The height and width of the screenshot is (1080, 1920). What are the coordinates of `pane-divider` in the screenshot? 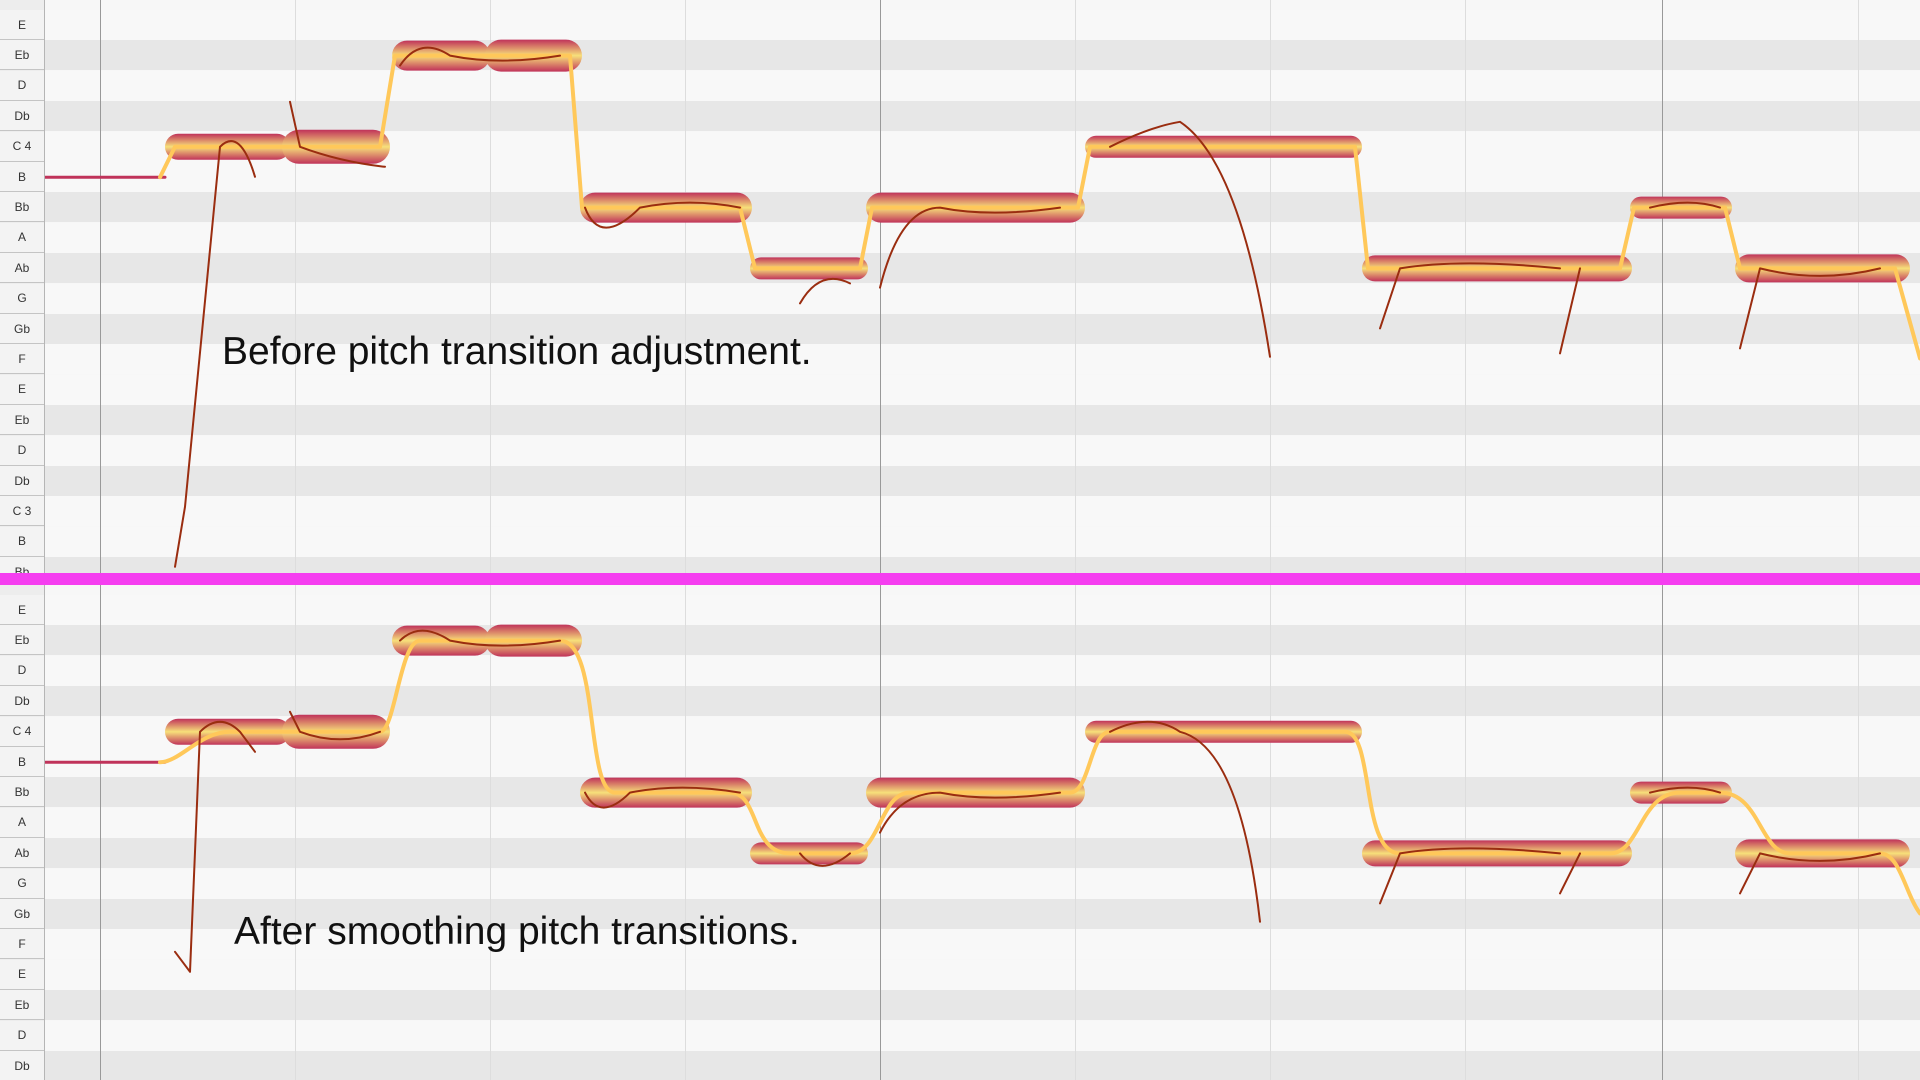 It's located at (960, 579).